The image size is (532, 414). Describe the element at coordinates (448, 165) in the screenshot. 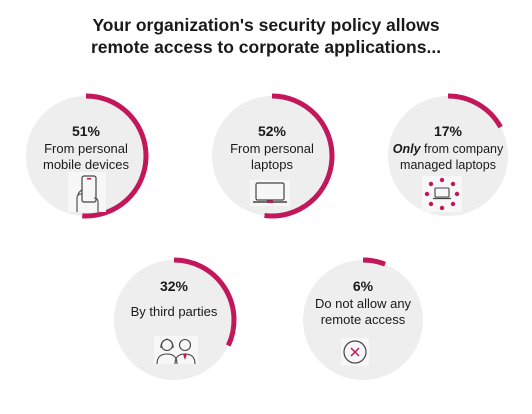

I see `label-line-2: managed laptops` at that location.